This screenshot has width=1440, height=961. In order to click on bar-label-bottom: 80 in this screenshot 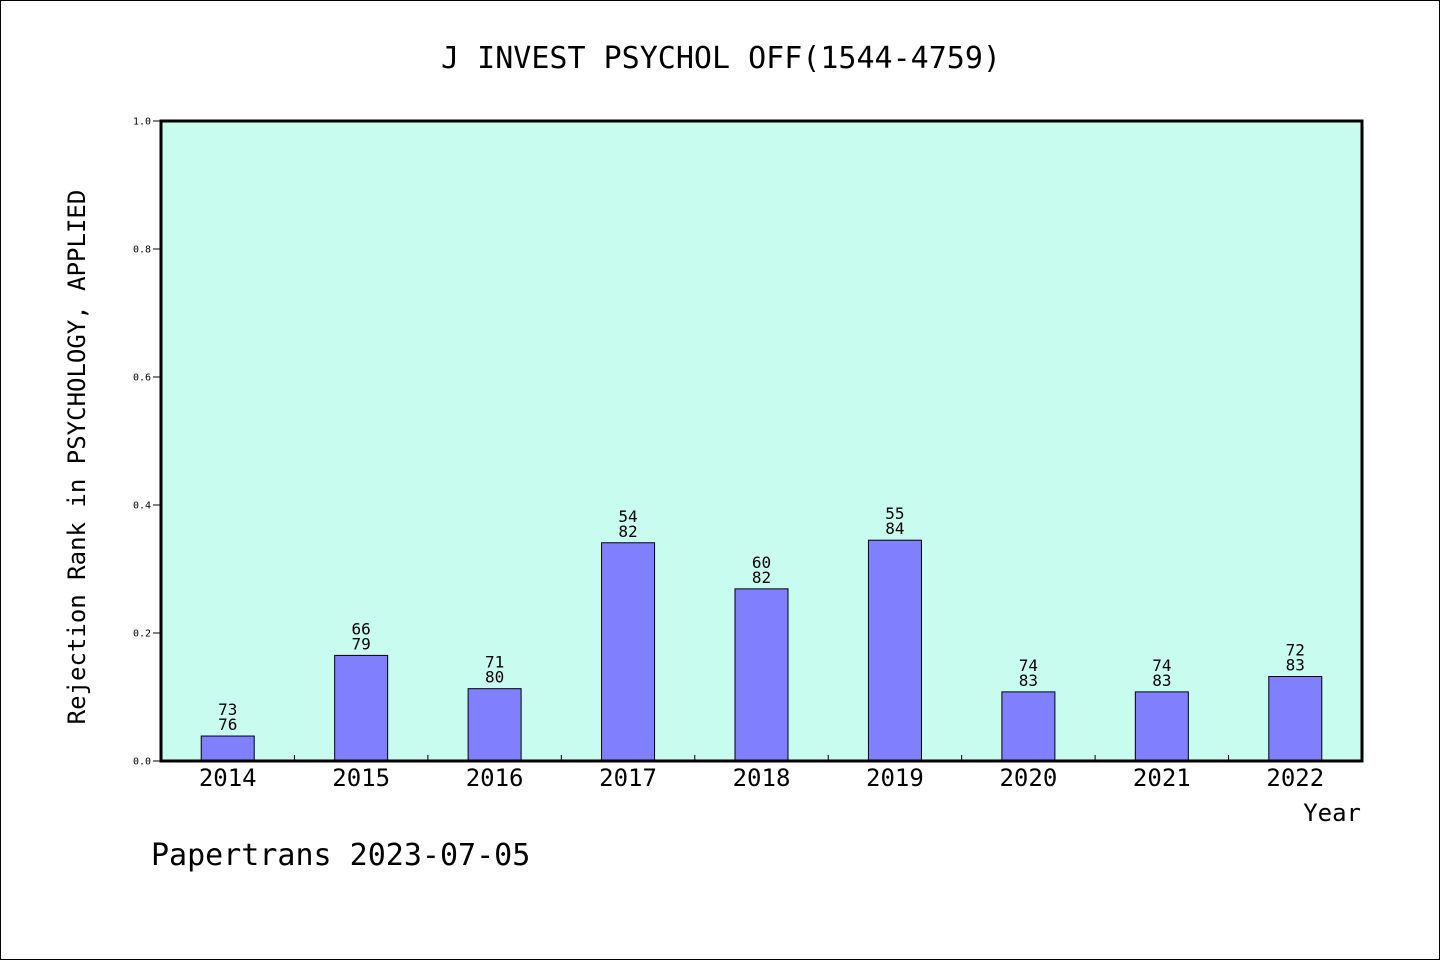, I will do `click(494, 677)`.